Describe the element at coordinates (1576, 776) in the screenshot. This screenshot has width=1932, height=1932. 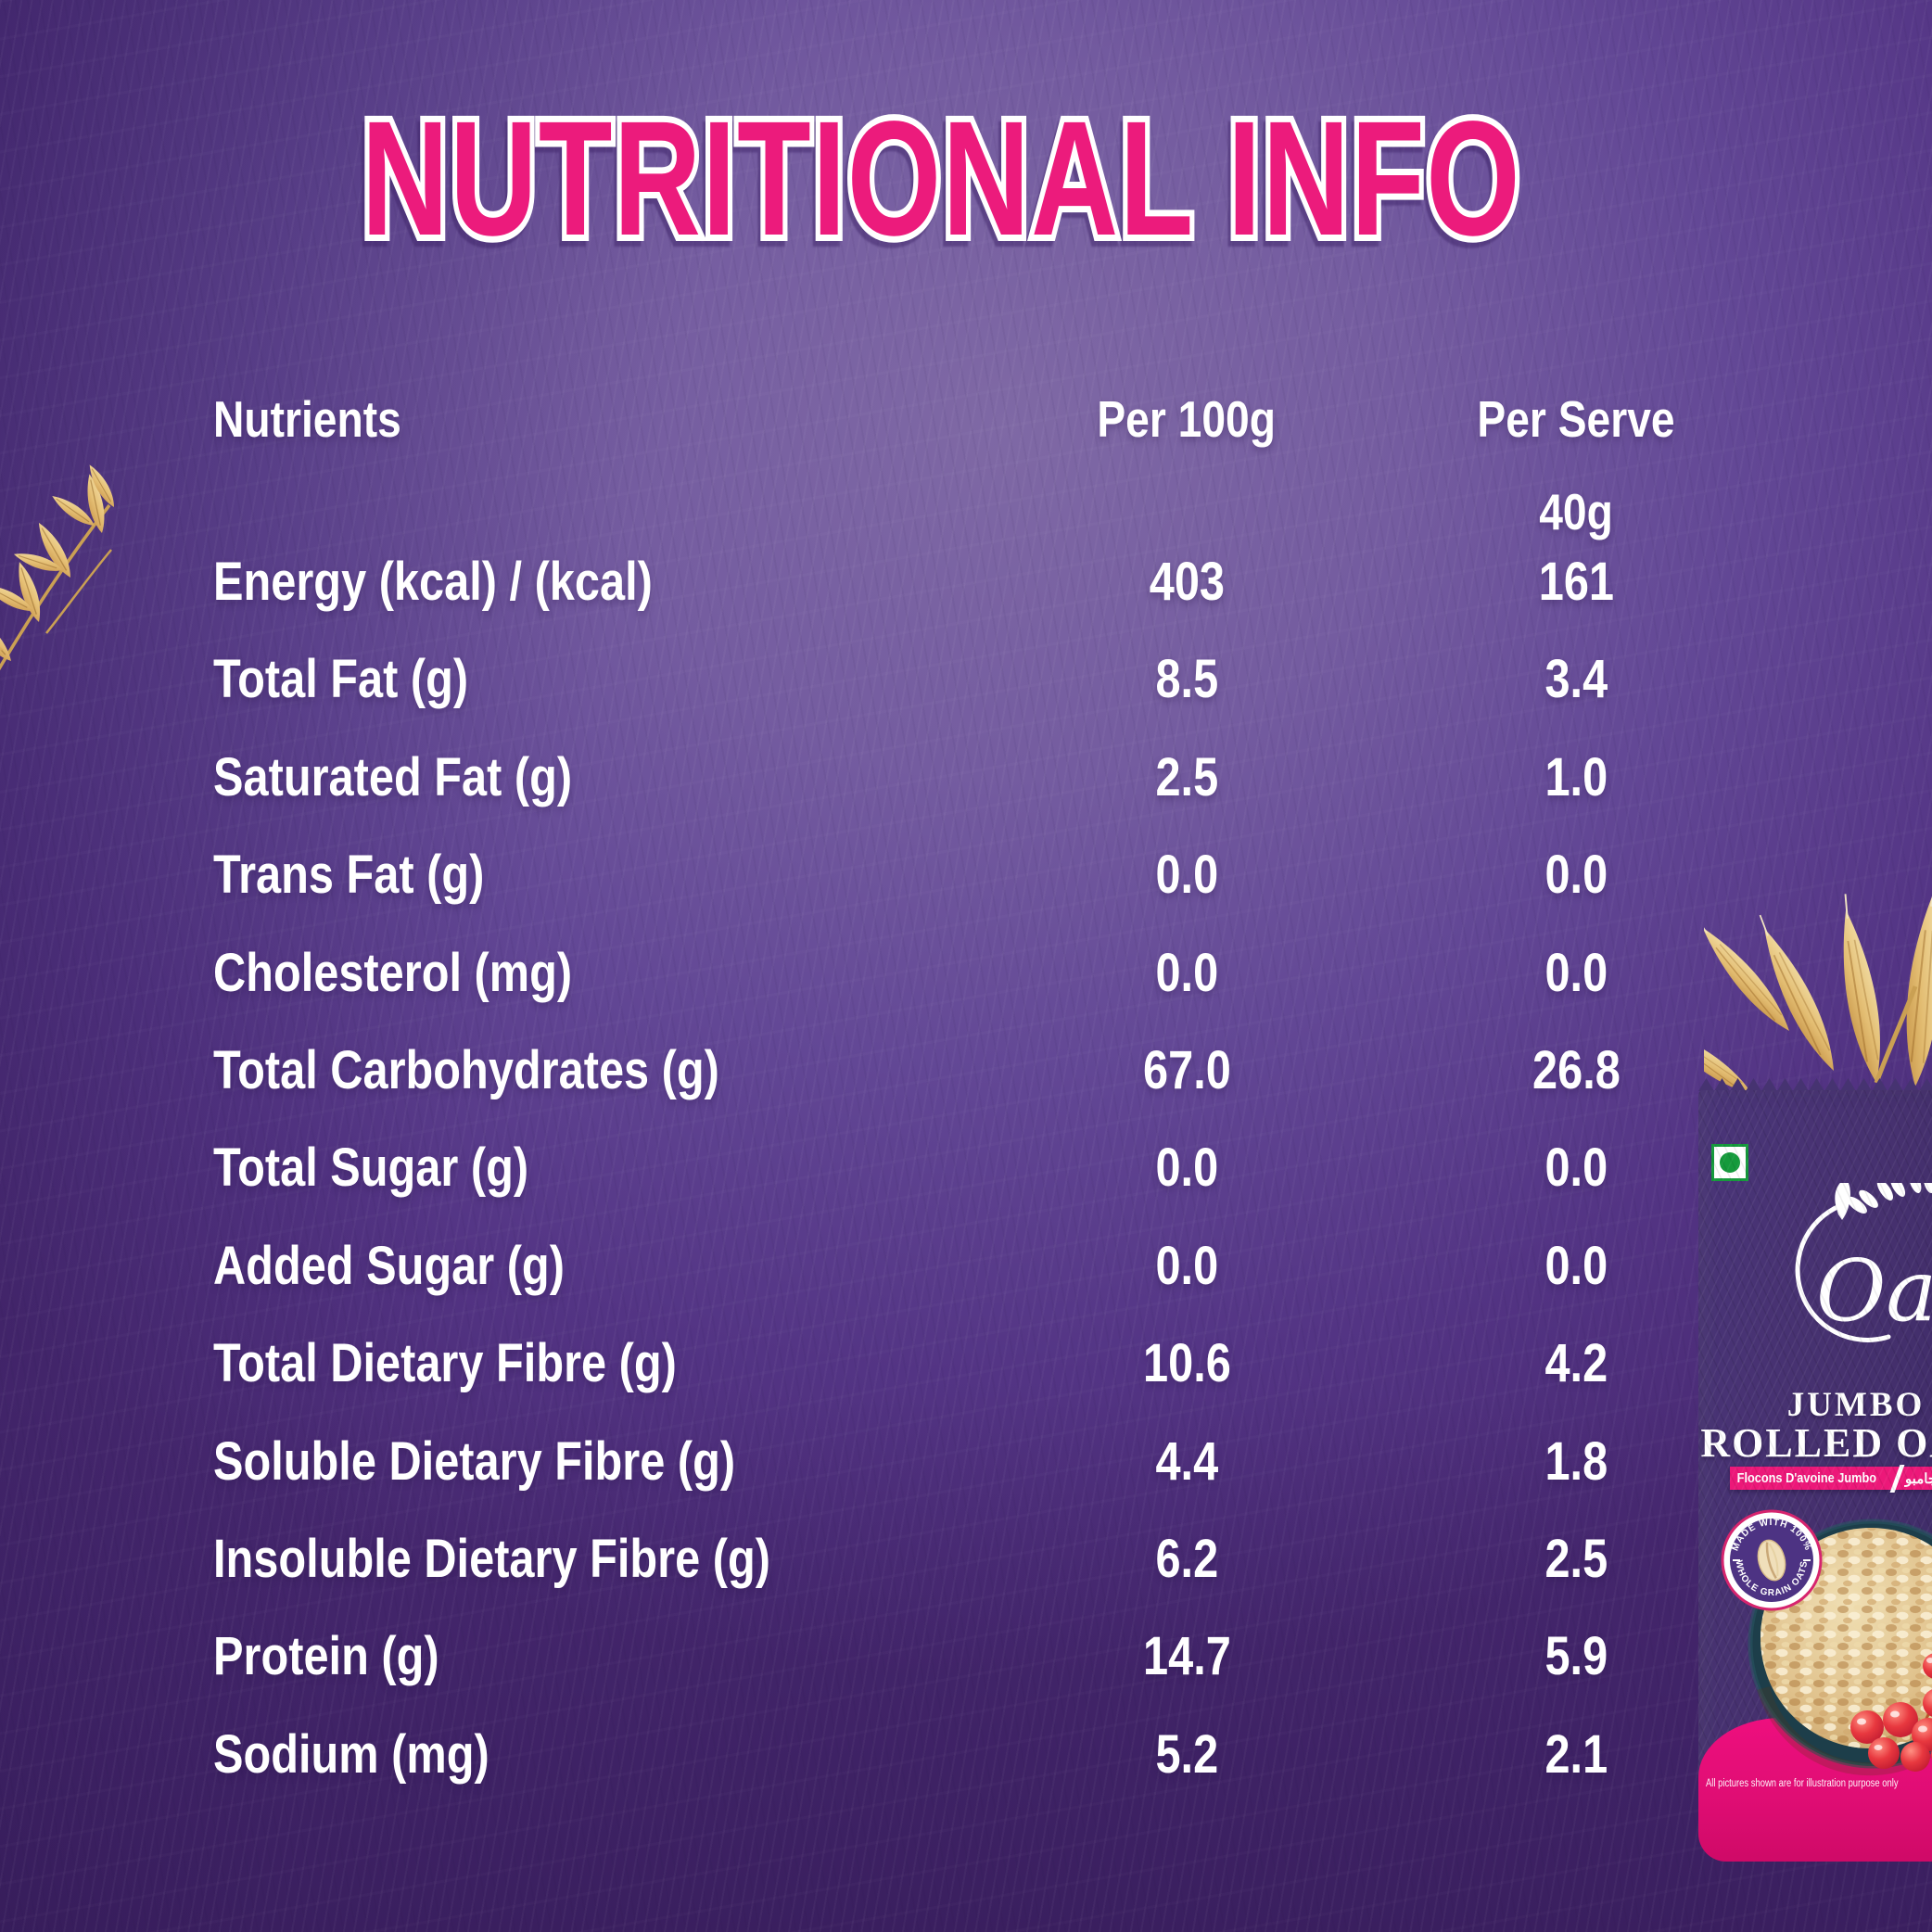
I see `value-per-serve: 1.0` at that location.